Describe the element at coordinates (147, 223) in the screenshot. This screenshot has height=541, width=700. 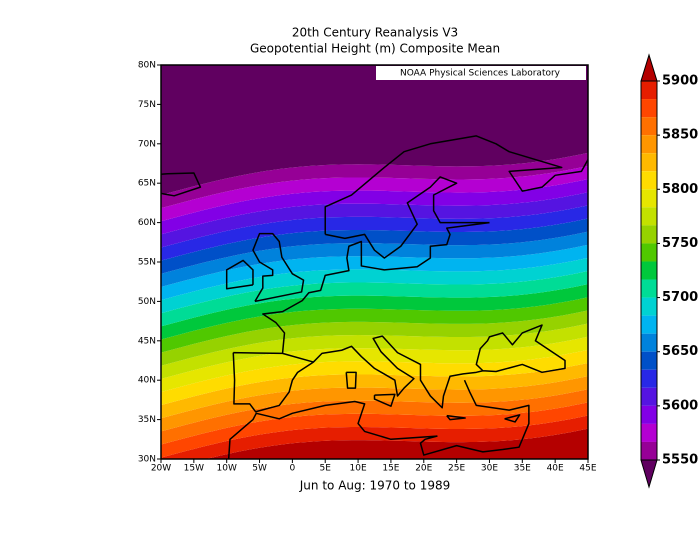
I see `y-tick-label: 60N` at that location.